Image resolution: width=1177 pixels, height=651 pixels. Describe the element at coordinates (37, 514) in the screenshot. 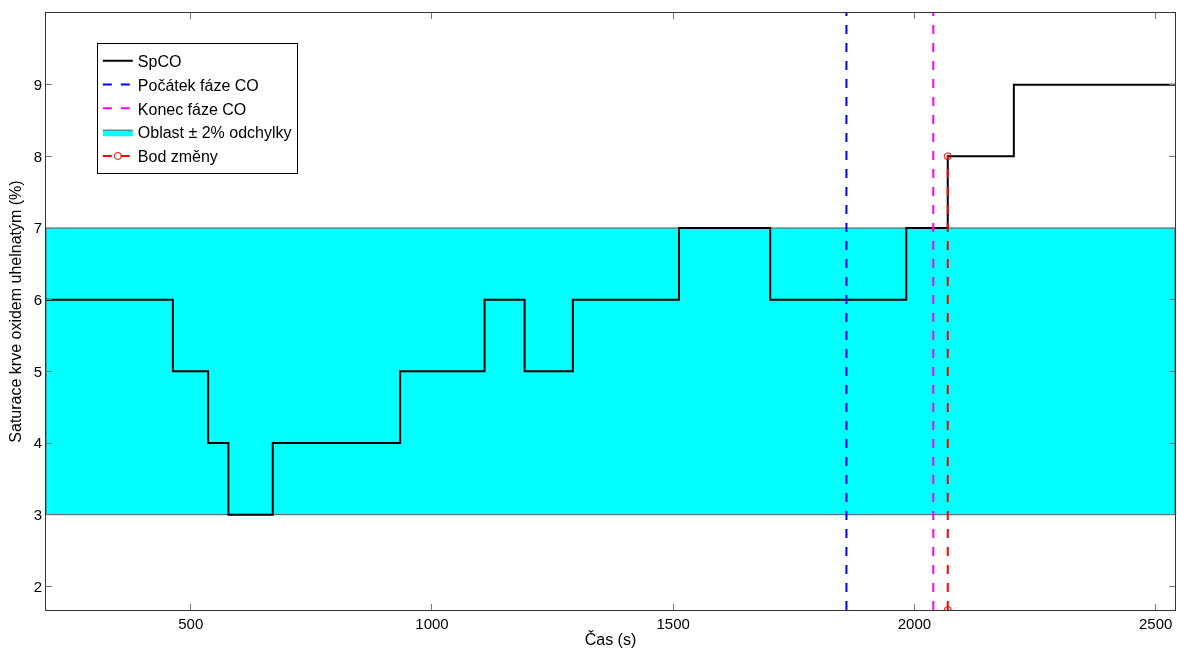

I see `y-tick-label: 3` at that location.